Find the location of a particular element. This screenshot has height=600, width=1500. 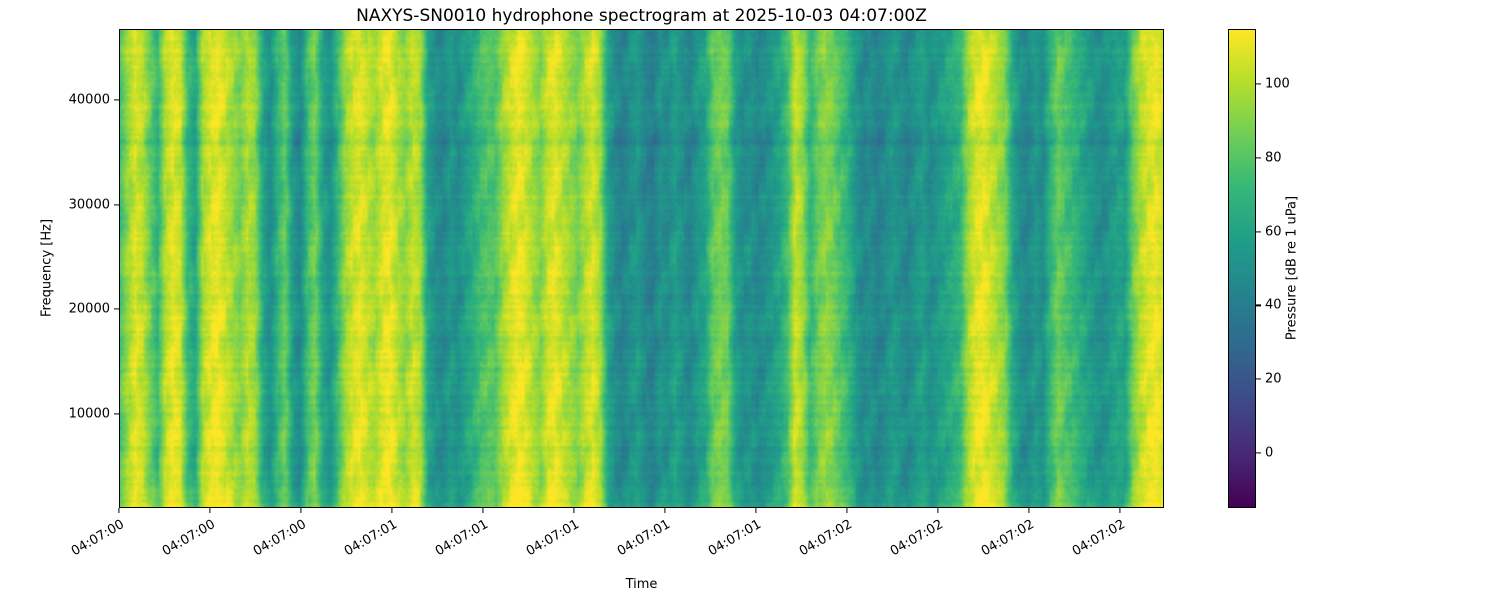

colorbar-tick-label: 80 is located at coordinates (1273, 158).